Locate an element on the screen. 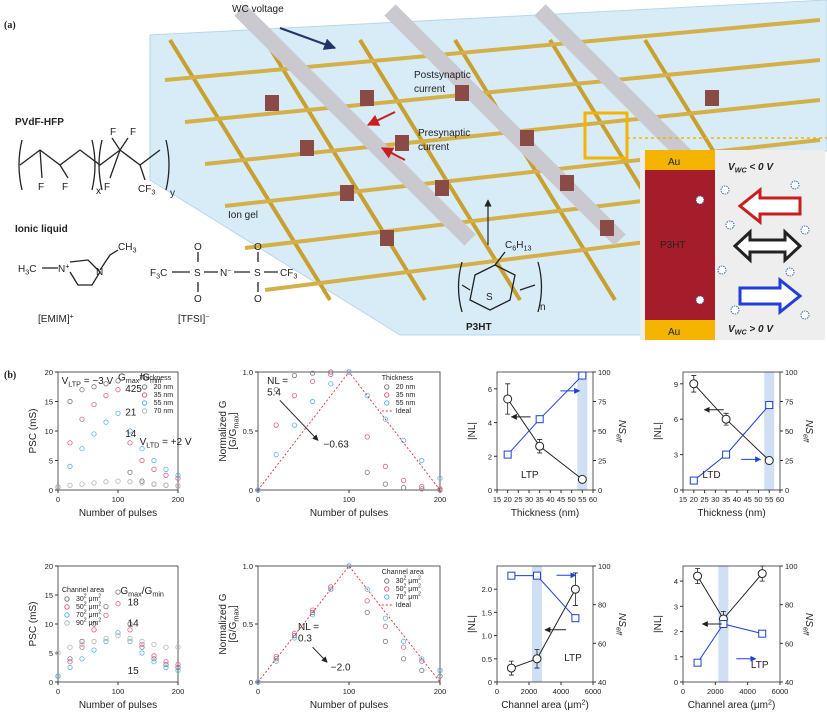 The image size is (827, 716). text-part: [TFSI] is located at coordinates (191, 319).